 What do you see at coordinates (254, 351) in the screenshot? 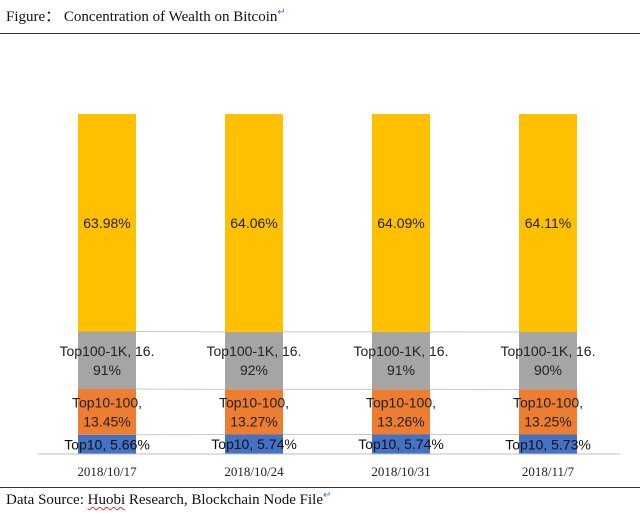
I see `data-label-top100-1k-2018-10-24: Top100-1K, 16.` at bounding box center [254, 351].